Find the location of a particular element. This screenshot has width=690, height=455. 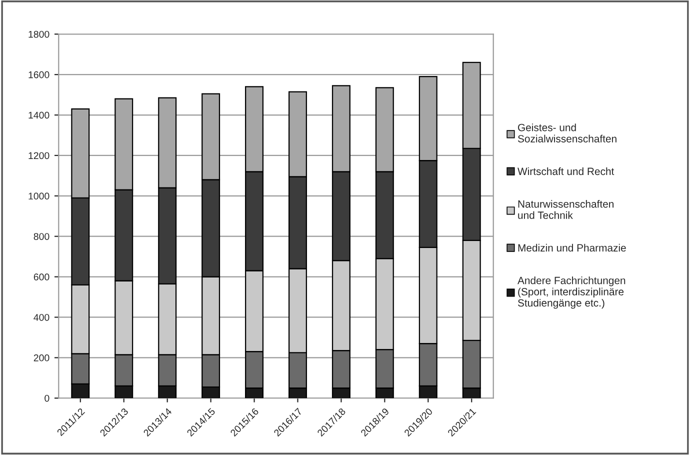

legend-label: Geistes- und Sozialwissenschaften is located at coordinates (567, 133).